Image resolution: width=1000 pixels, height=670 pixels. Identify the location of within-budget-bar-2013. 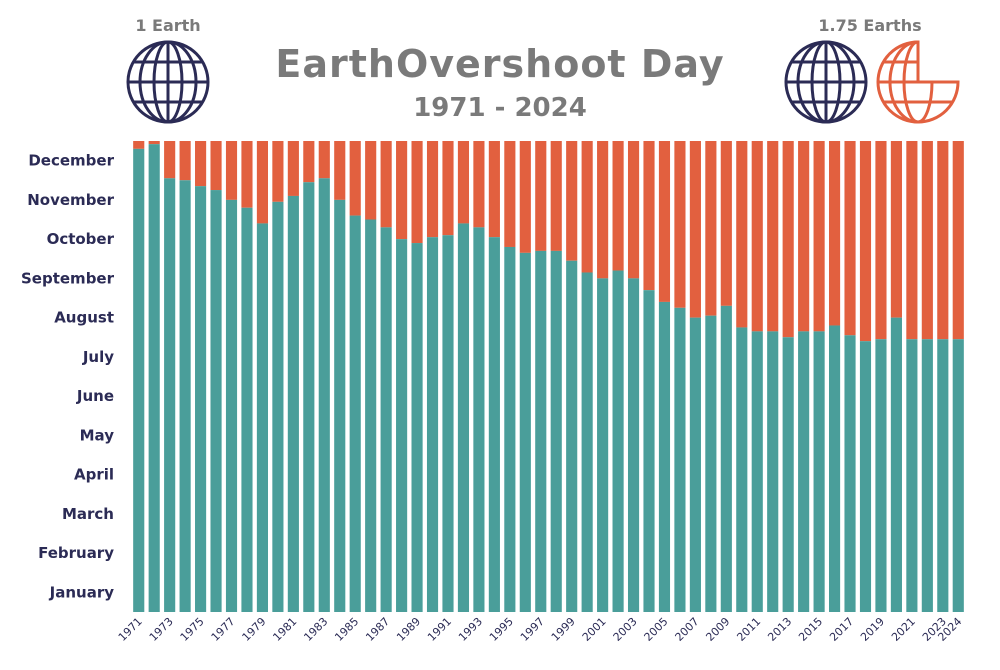
(788, 474).